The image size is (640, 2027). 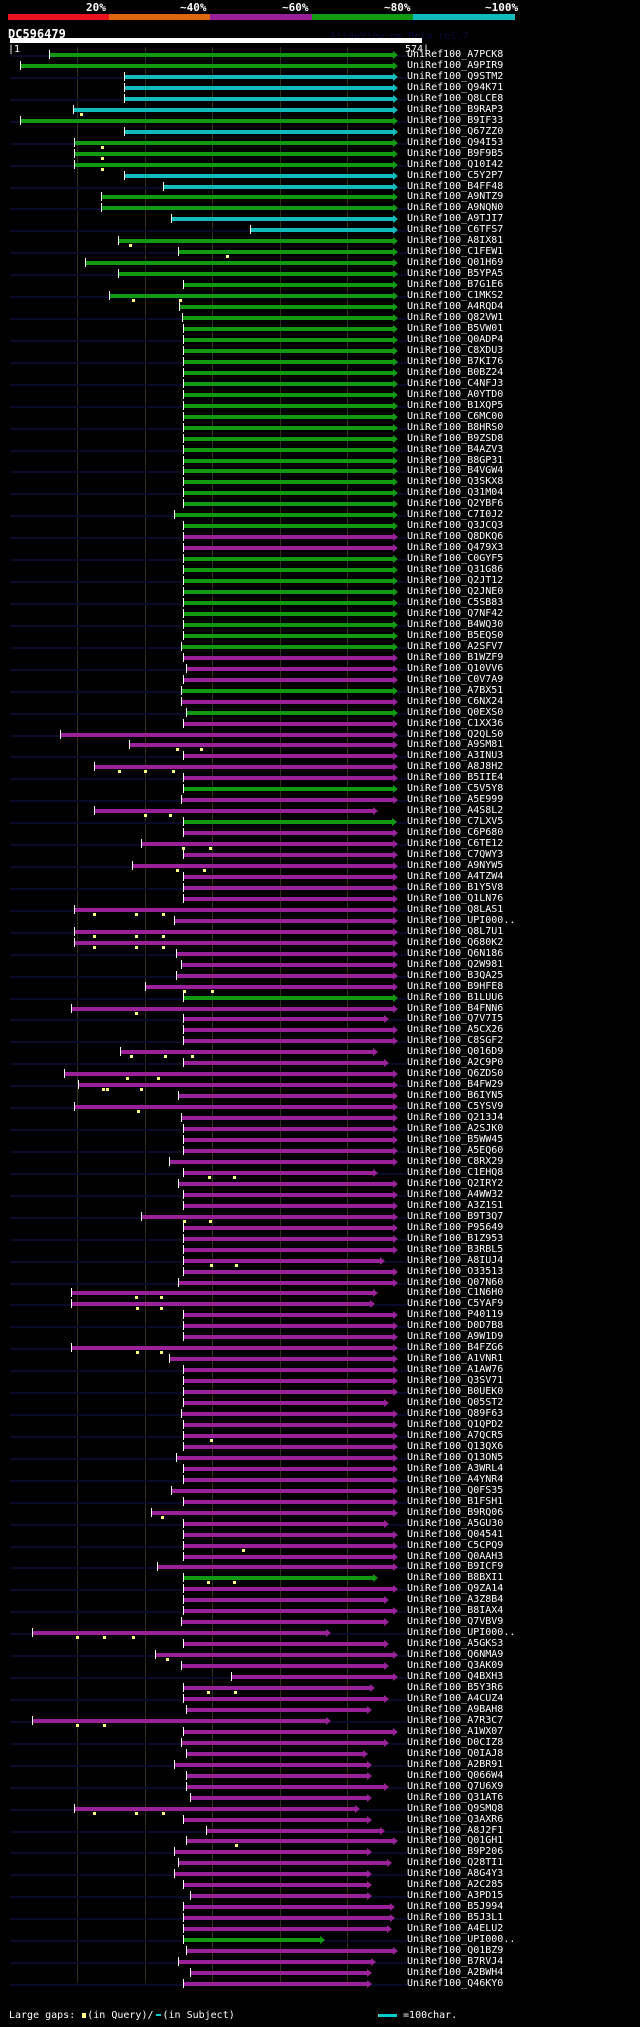 What do you see at coordinates (455, 1545) in the screenshot?
I see `hit-label: UniRef100_C5CPQ9` at bounding box center [455, 1545].